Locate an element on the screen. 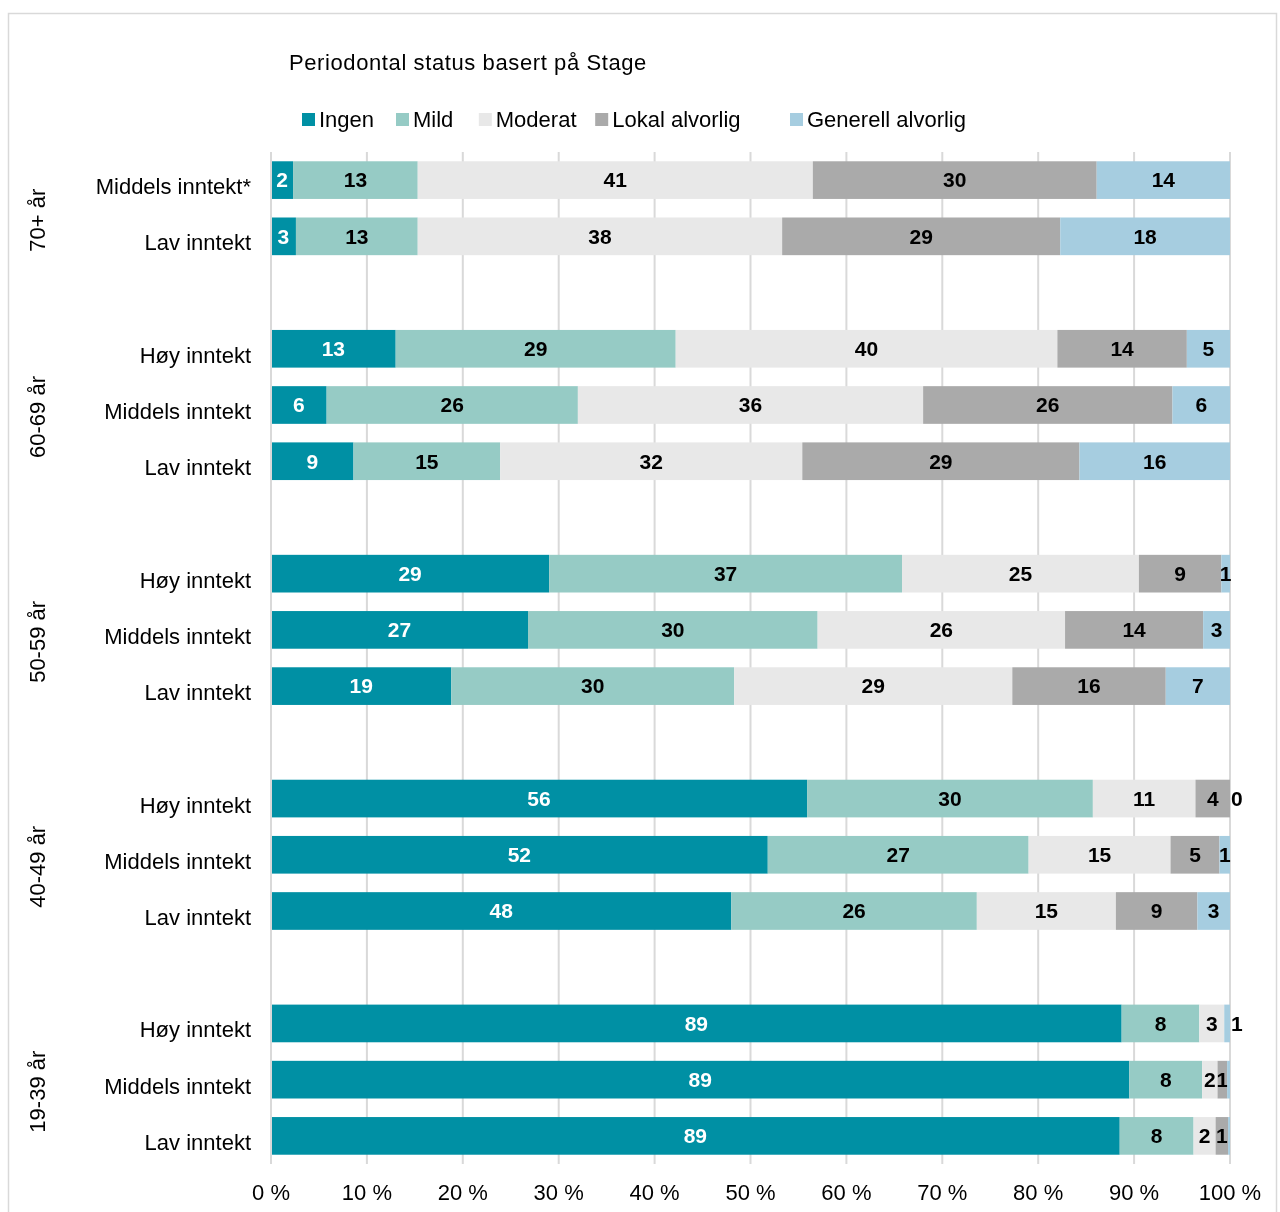 The height and width of the screenshot is (1212, 1280). x-tick-label: 20 % is located at coordinates (462, 1192).